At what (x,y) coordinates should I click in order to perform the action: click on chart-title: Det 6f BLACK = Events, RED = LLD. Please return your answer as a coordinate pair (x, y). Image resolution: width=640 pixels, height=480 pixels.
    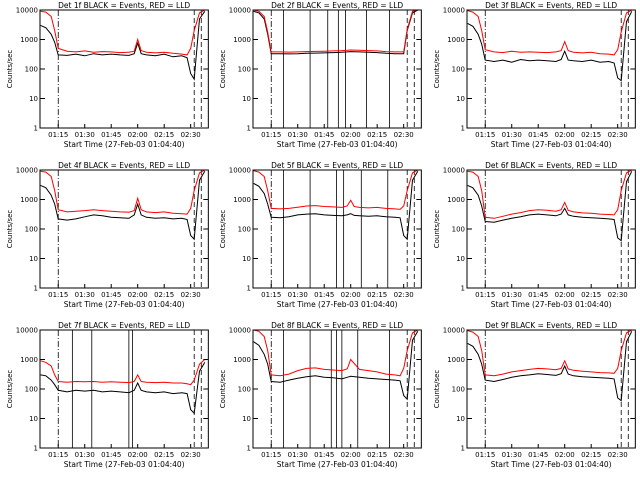
    Looking at the image, I should click on (551, 165).